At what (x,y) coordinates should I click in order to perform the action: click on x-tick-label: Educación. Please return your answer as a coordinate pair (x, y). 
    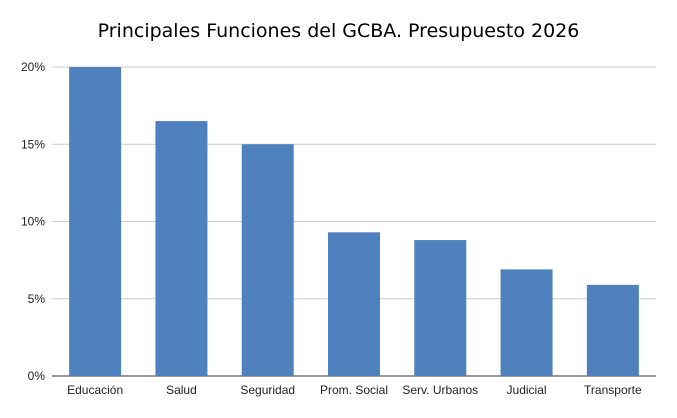
    Looking at the image, I should click on (95, 390).